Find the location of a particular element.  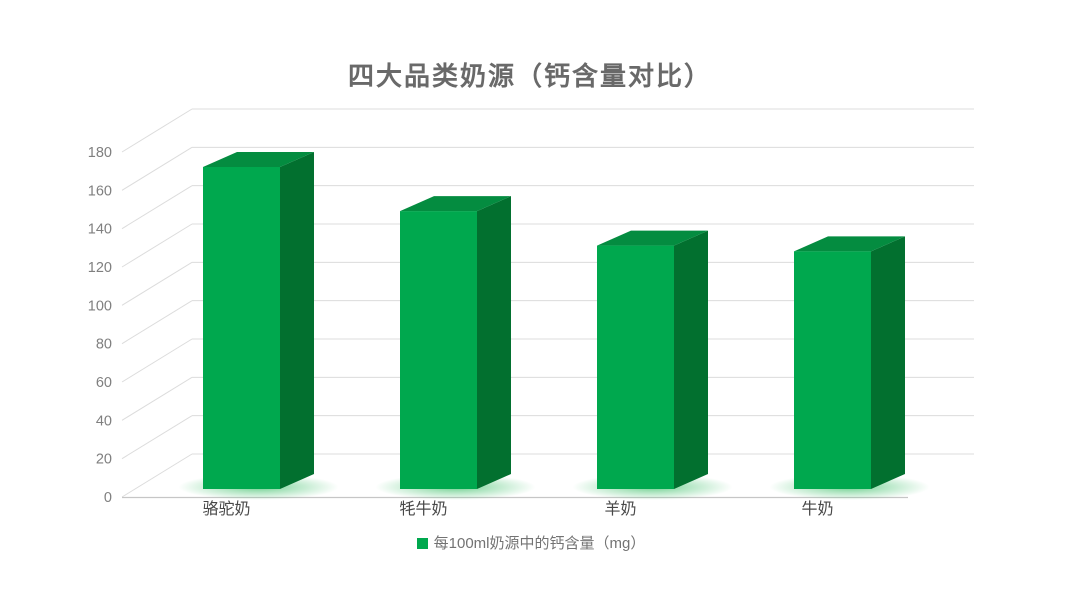

y-axis-tick-label: 40 is located at coordinates (104, 421).